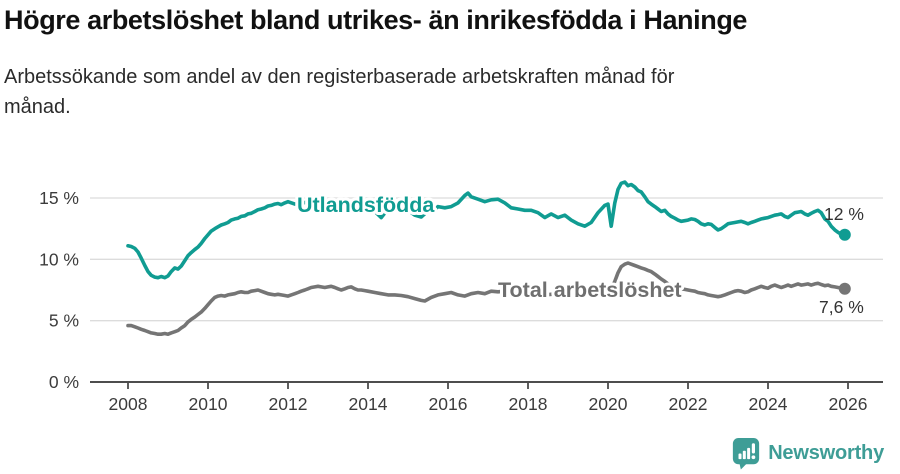  What do you see at coordinates (826, 453) in the screenshot?
I see `brand-name: Newsworthy` at bounding box center [826, 453].